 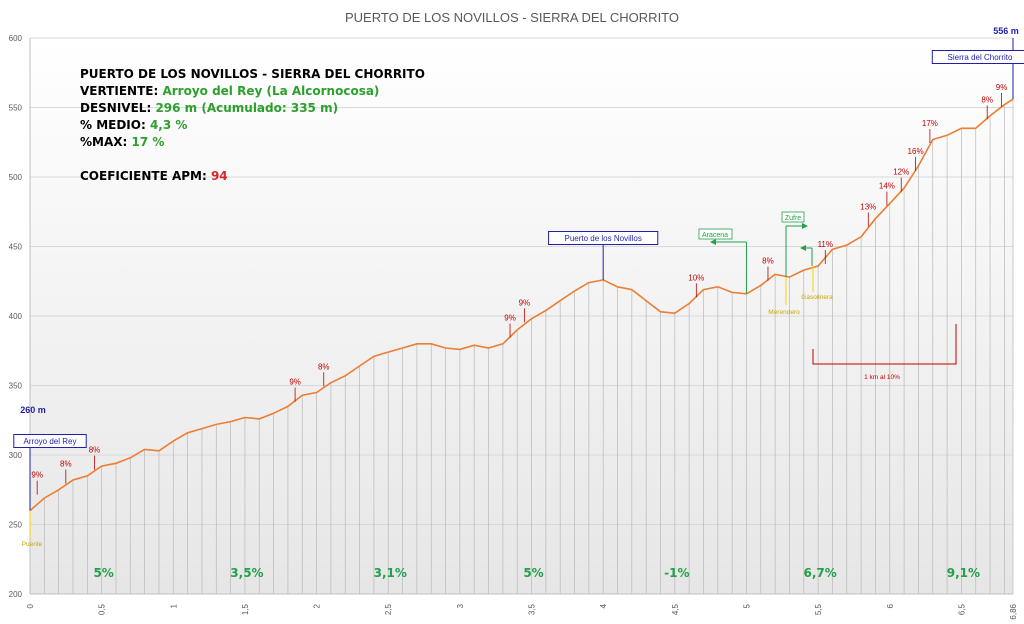 What do you see at coordinates (901, 172) in the screenshot?
I see `grade-label: 12%` at bounding box center [901, 172].